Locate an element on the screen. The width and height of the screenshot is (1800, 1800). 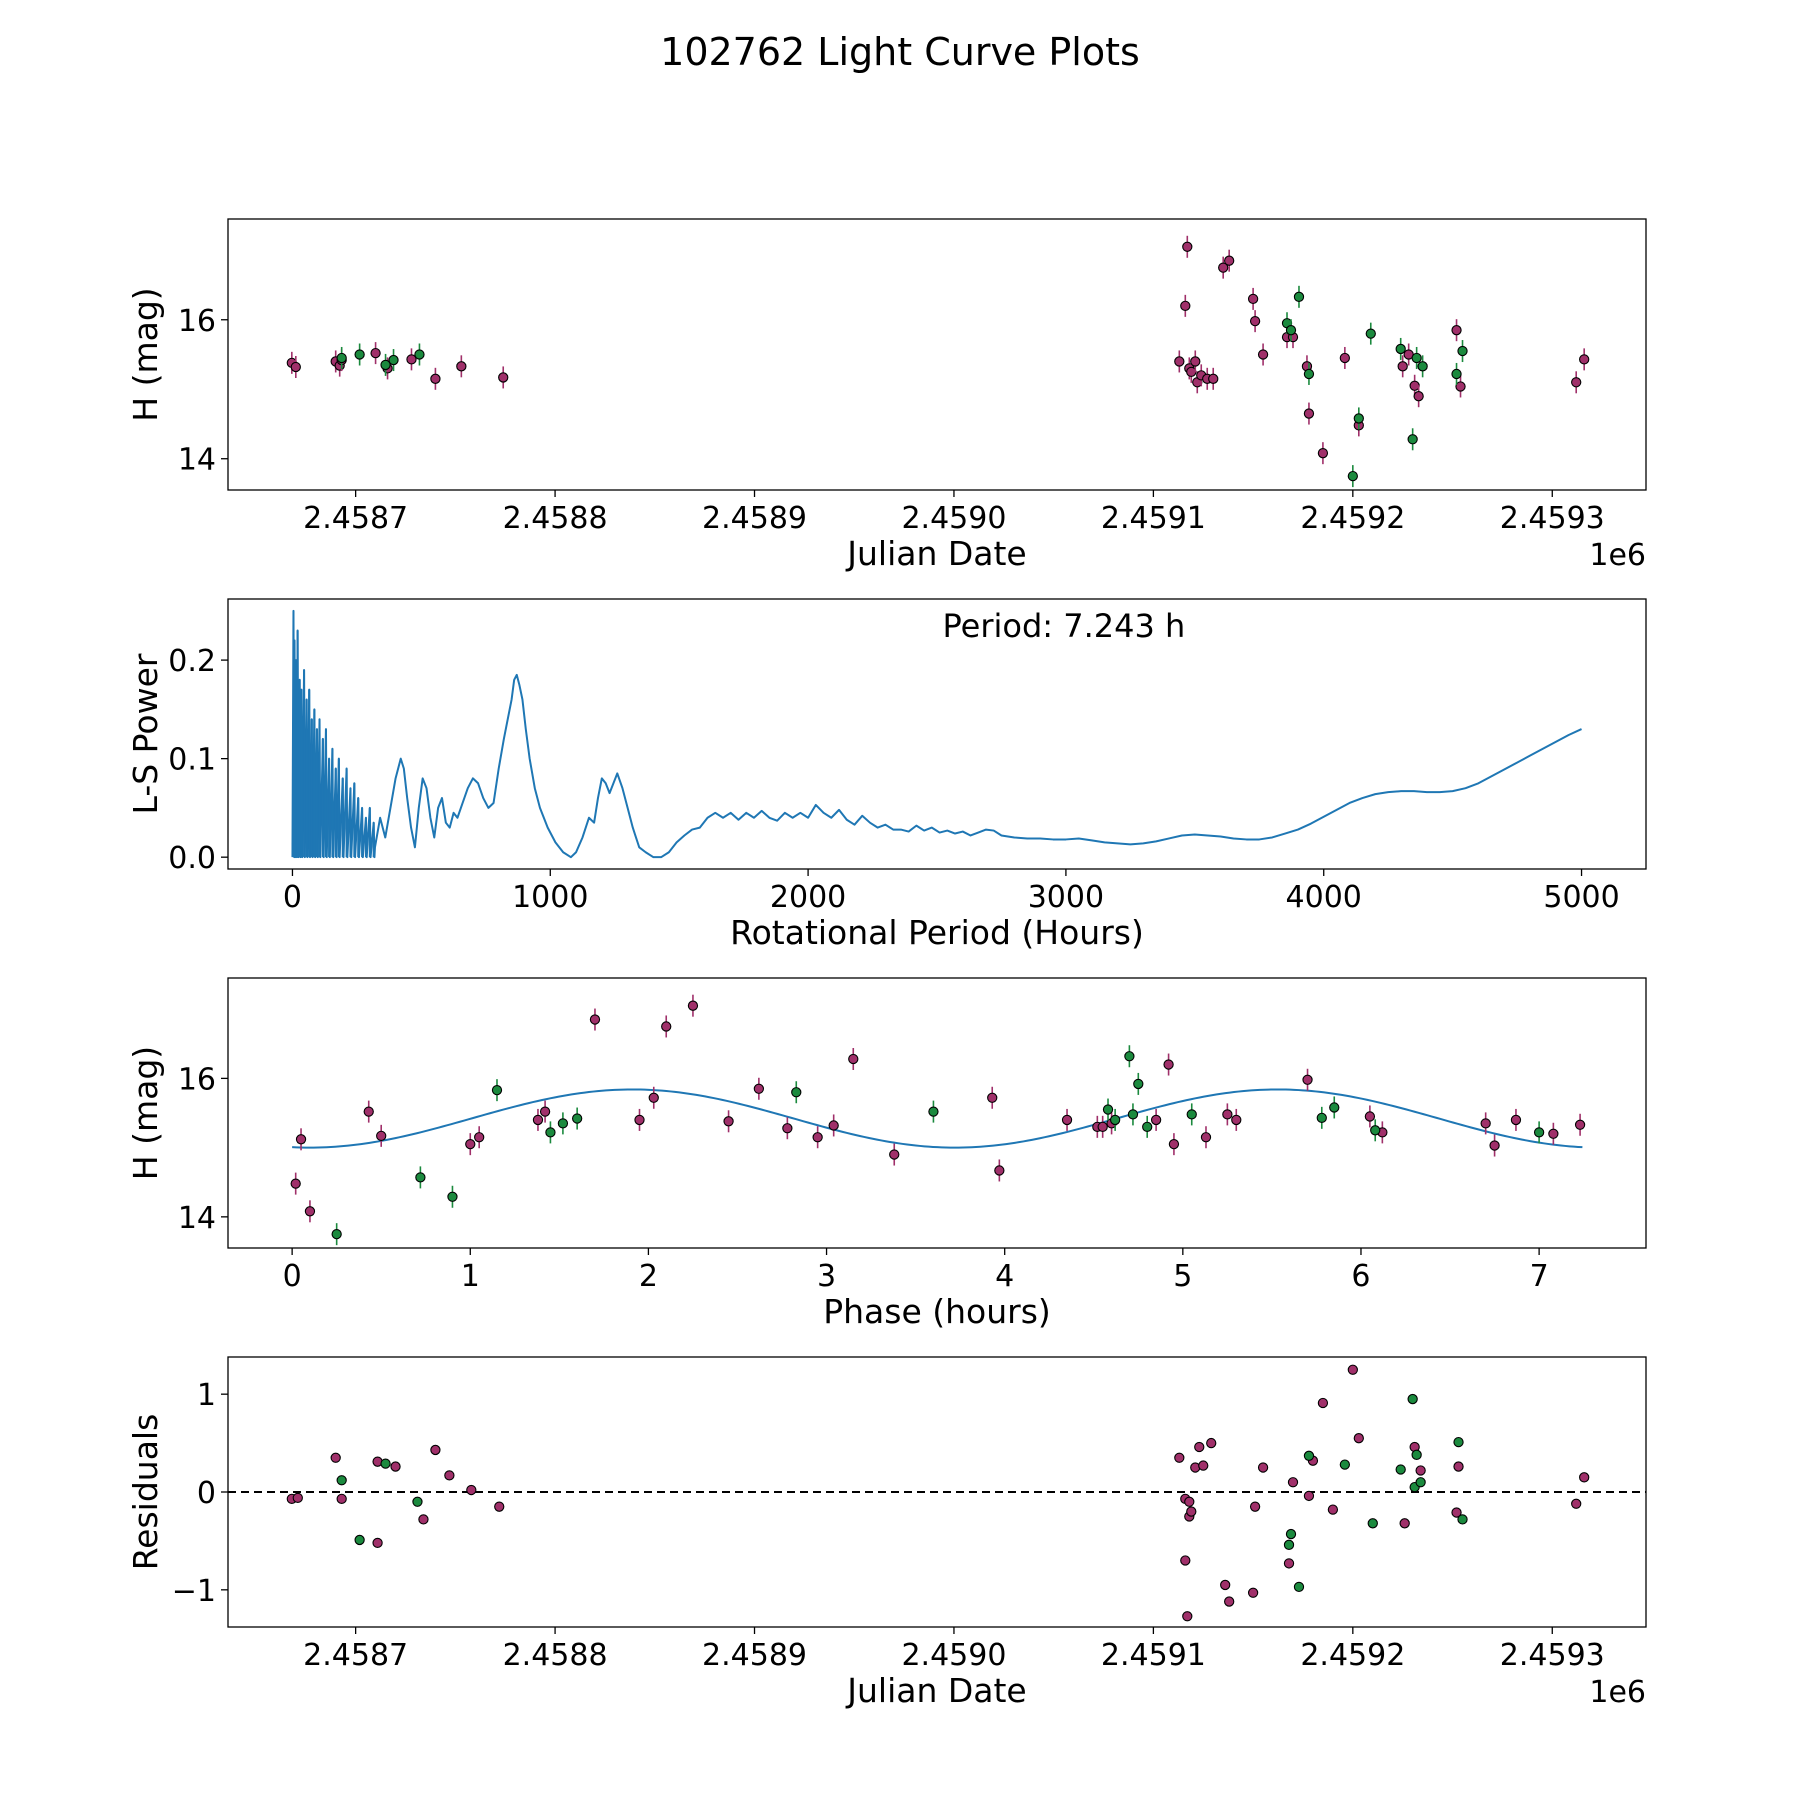
fit-curve is located at coordinates (937, 1118).